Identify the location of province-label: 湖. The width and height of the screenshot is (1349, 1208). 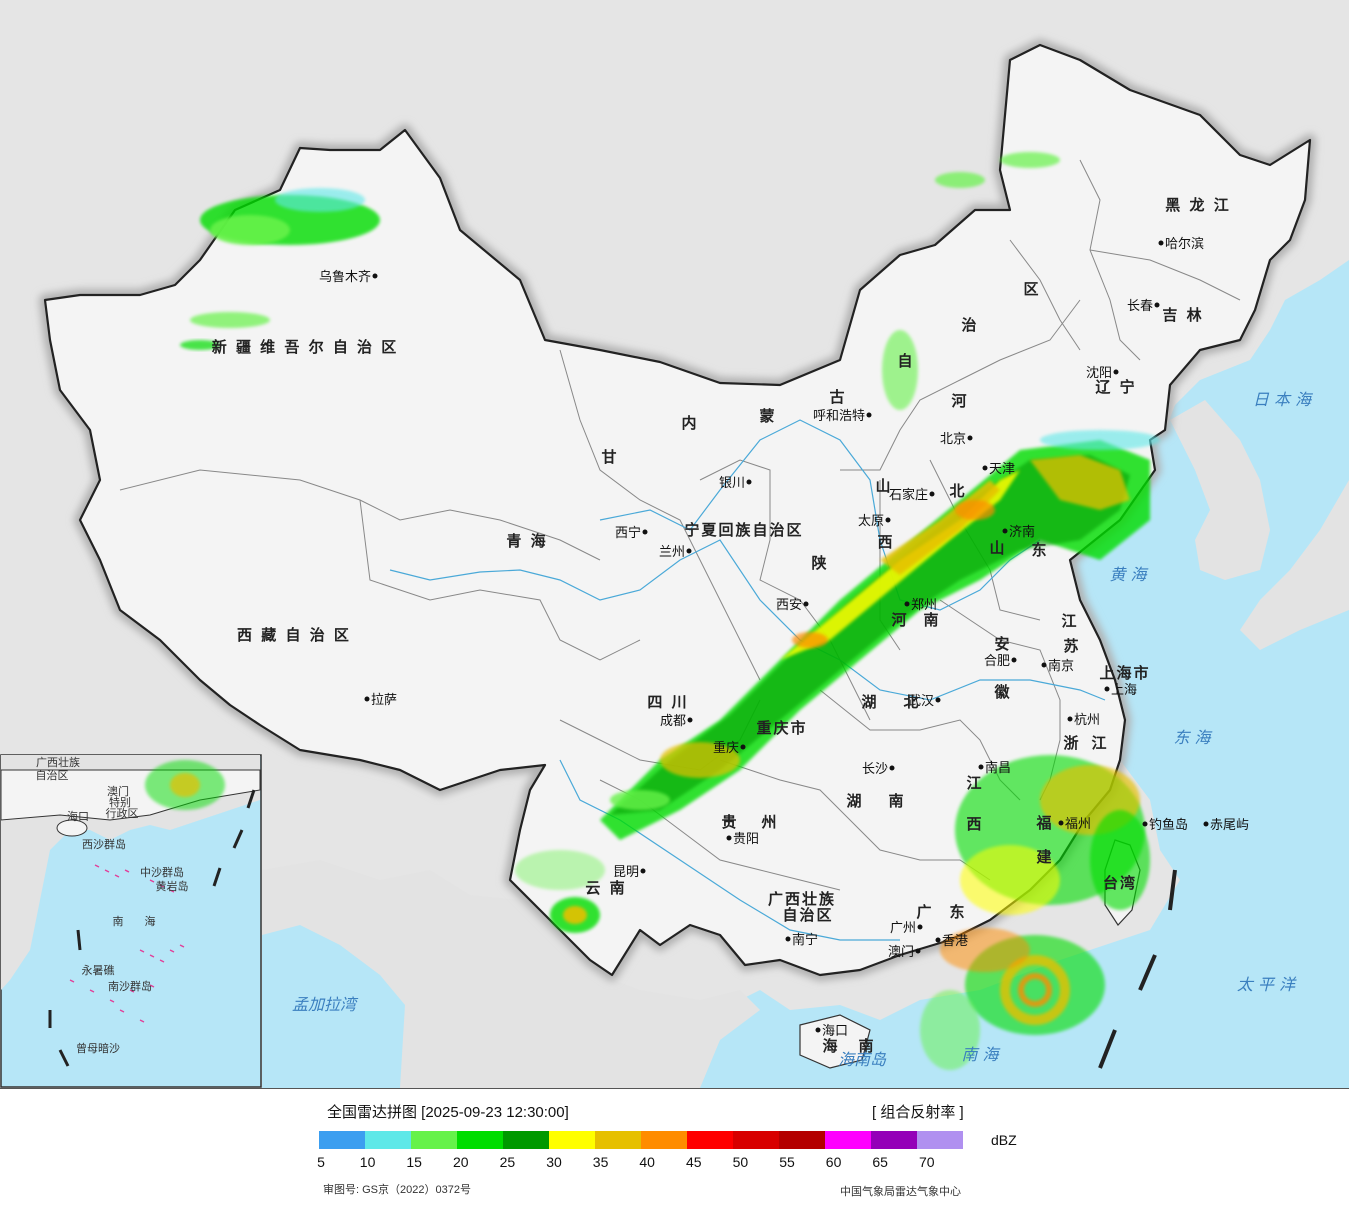
(854, 801).